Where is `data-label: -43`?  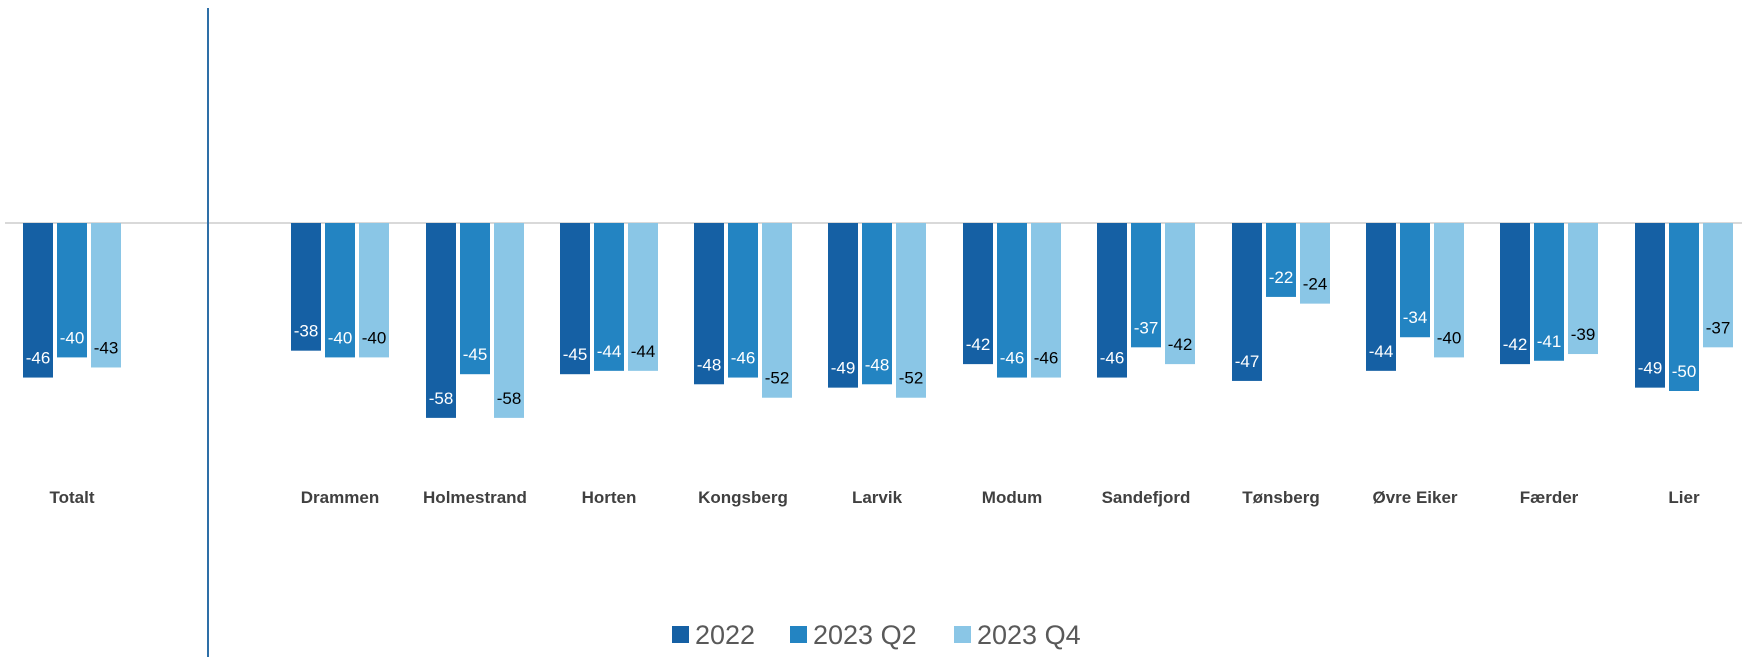 data-label: -43 is located at coordinates (106, 347).